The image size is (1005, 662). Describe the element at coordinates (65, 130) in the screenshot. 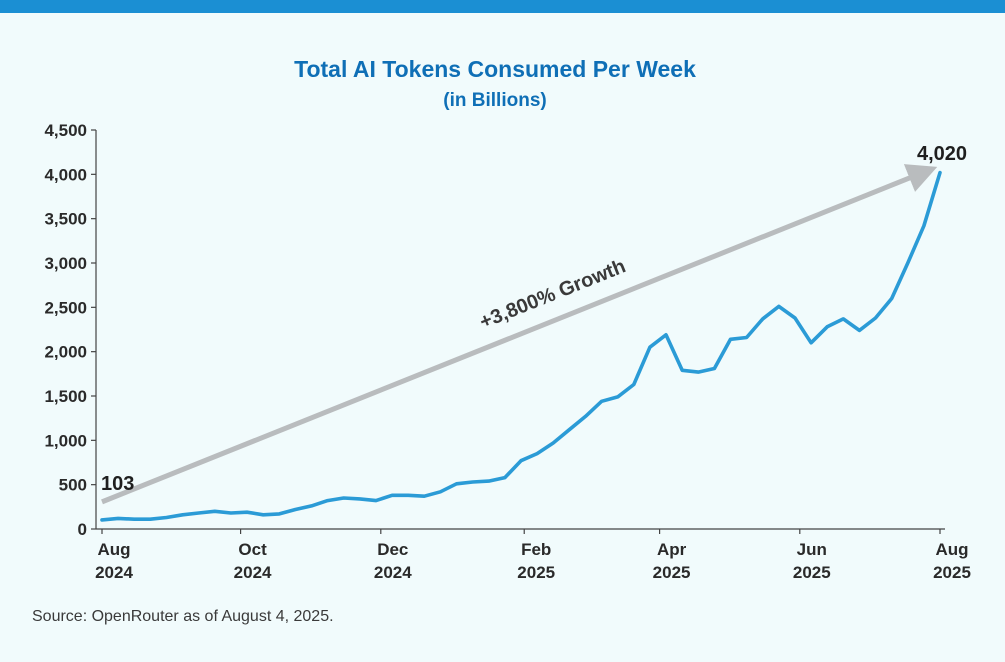

I see `y-tick-label: 4,500` at that location.